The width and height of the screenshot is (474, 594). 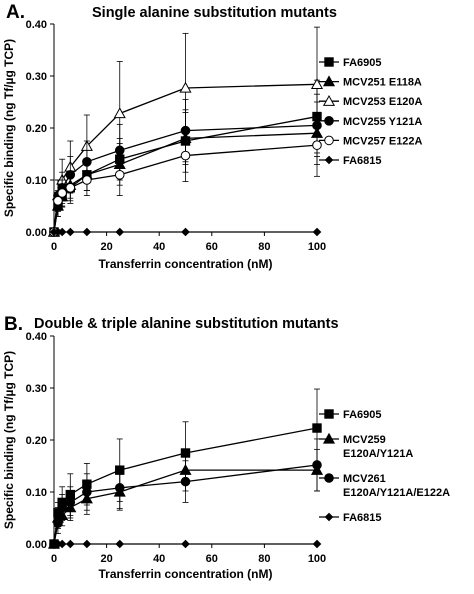 I want to click on legend-label: MCV251 E118A, so click(x=382, y=83).